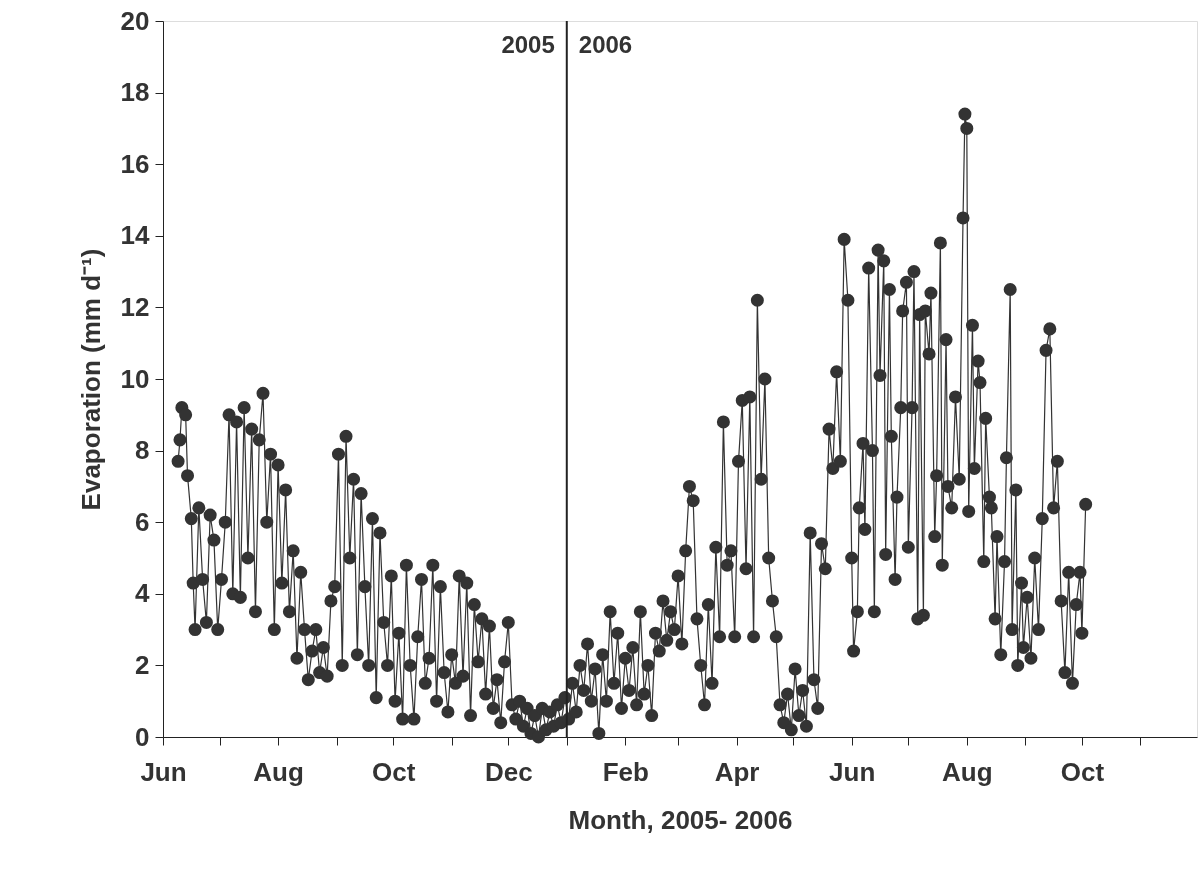 The image size is (1201, 884). I want to click on y-tick-label: 6, so click(142, 521).